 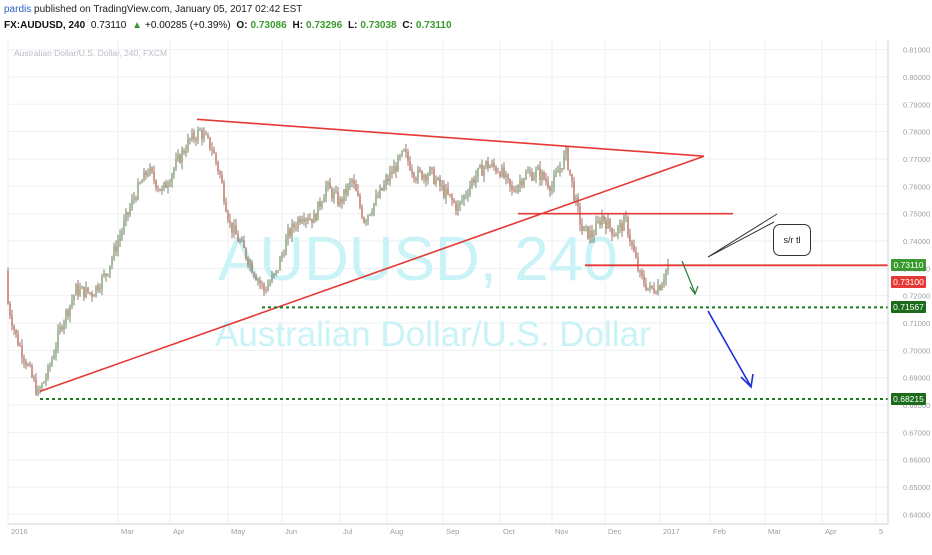 I want to click on close-value: 0.73110, so click(x=433, y=25).